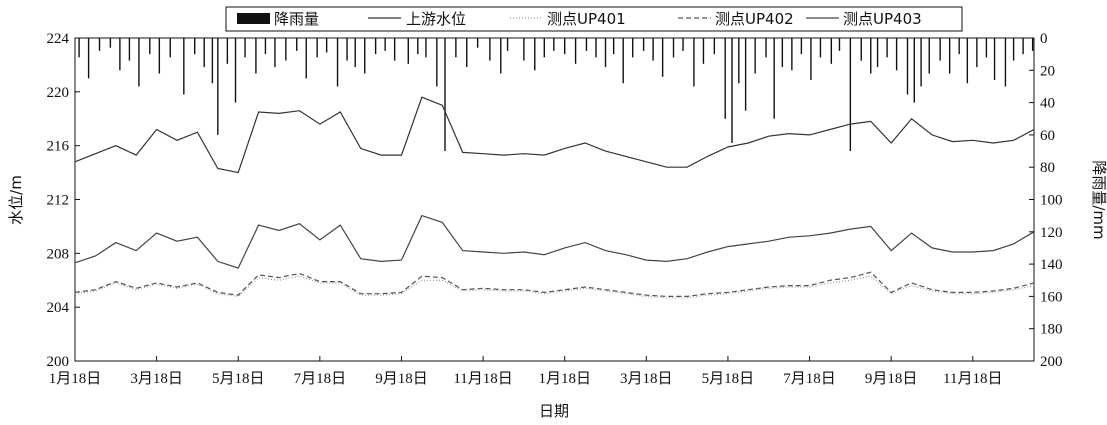 This screenshot has height=425, width=1107. What do you see at coordinates (754, 19) in the screenshot?
I see `legend-label-up402: 测点UP402` at bounding box center [754, 19].